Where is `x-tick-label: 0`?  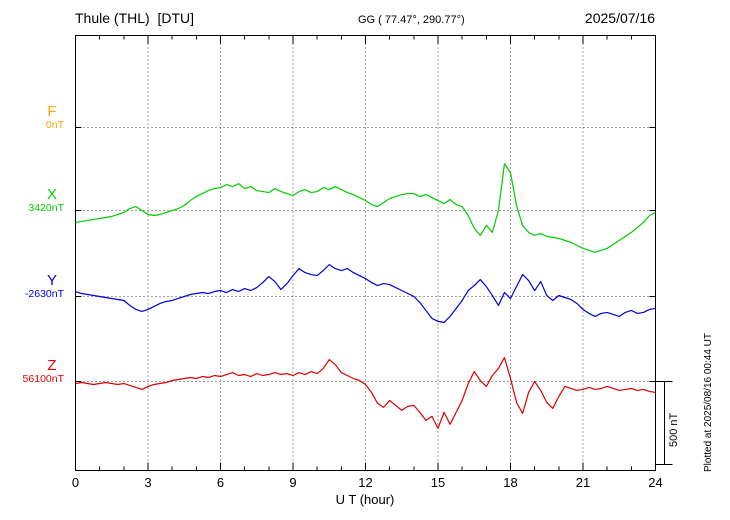
x-tick-label: 0 is located at coordinates (75, 482).